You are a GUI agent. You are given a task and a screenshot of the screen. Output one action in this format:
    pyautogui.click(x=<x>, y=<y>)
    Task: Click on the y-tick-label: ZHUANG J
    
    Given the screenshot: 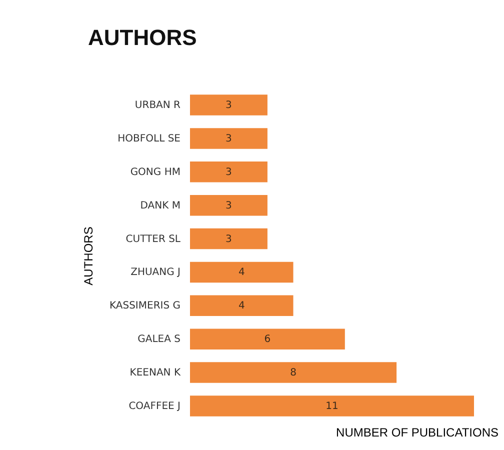 What is the action you would take?
    pyautogui.click(x=155, y=272)
    